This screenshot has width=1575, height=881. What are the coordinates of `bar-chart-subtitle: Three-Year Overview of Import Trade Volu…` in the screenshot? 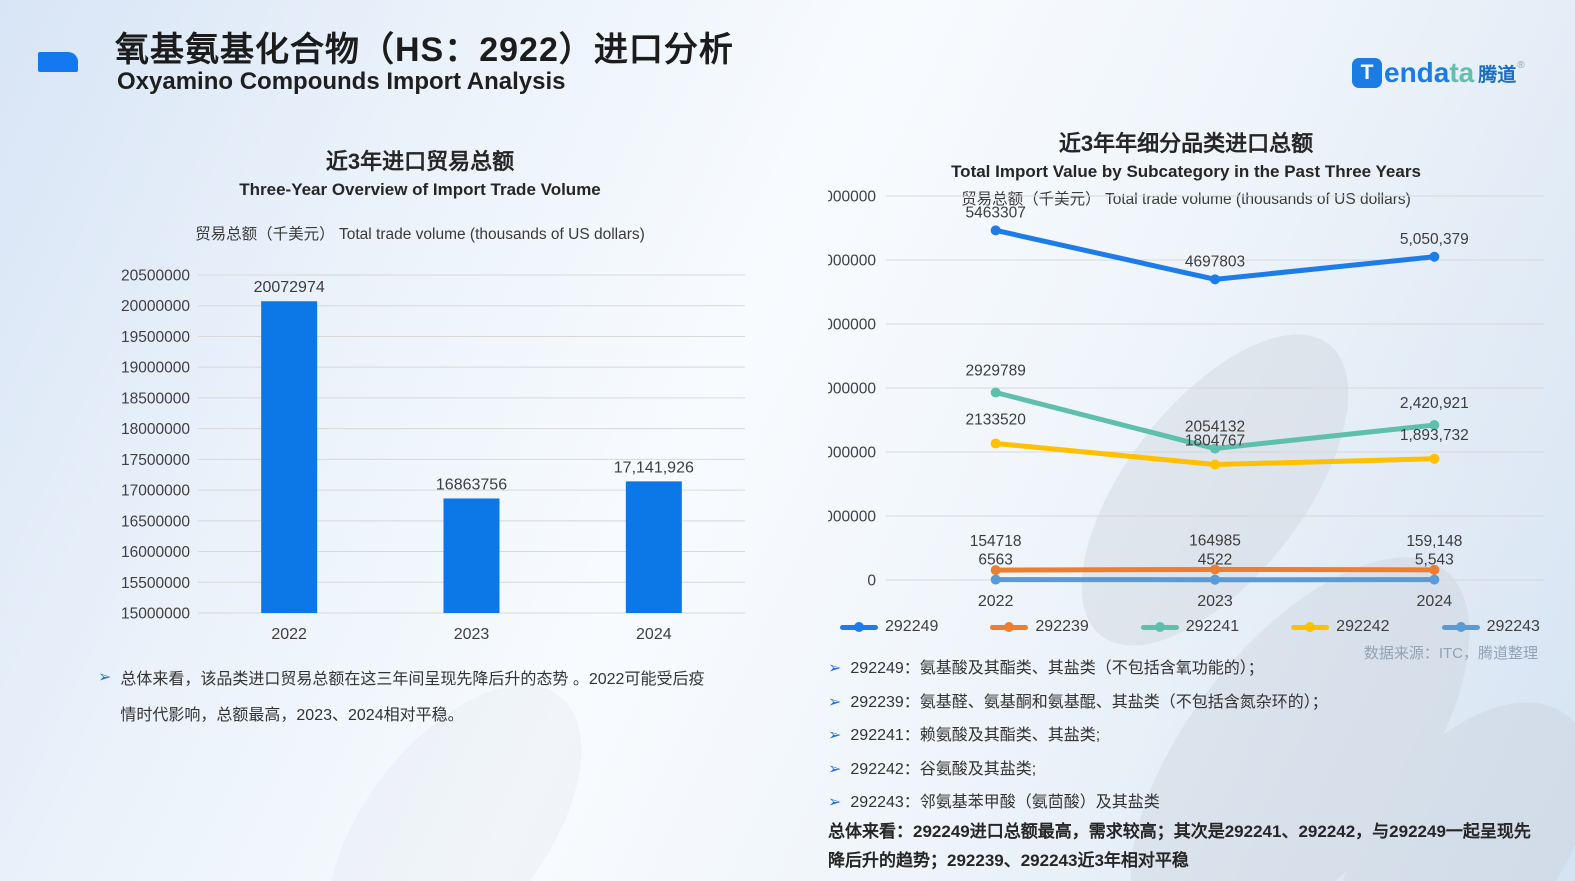 It's located at (420, 189).